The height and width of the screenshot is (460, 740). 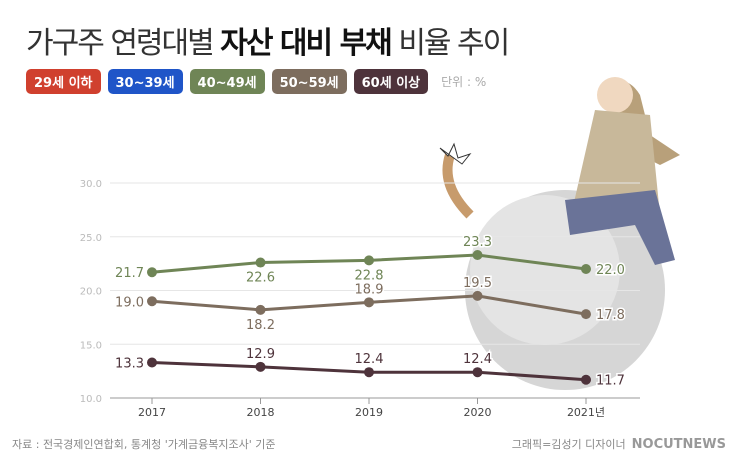 What do you see at coordinates (91, 184) in the screenshot?
I see `y-tick-label: 30.0` at bounding box center [91, 184].